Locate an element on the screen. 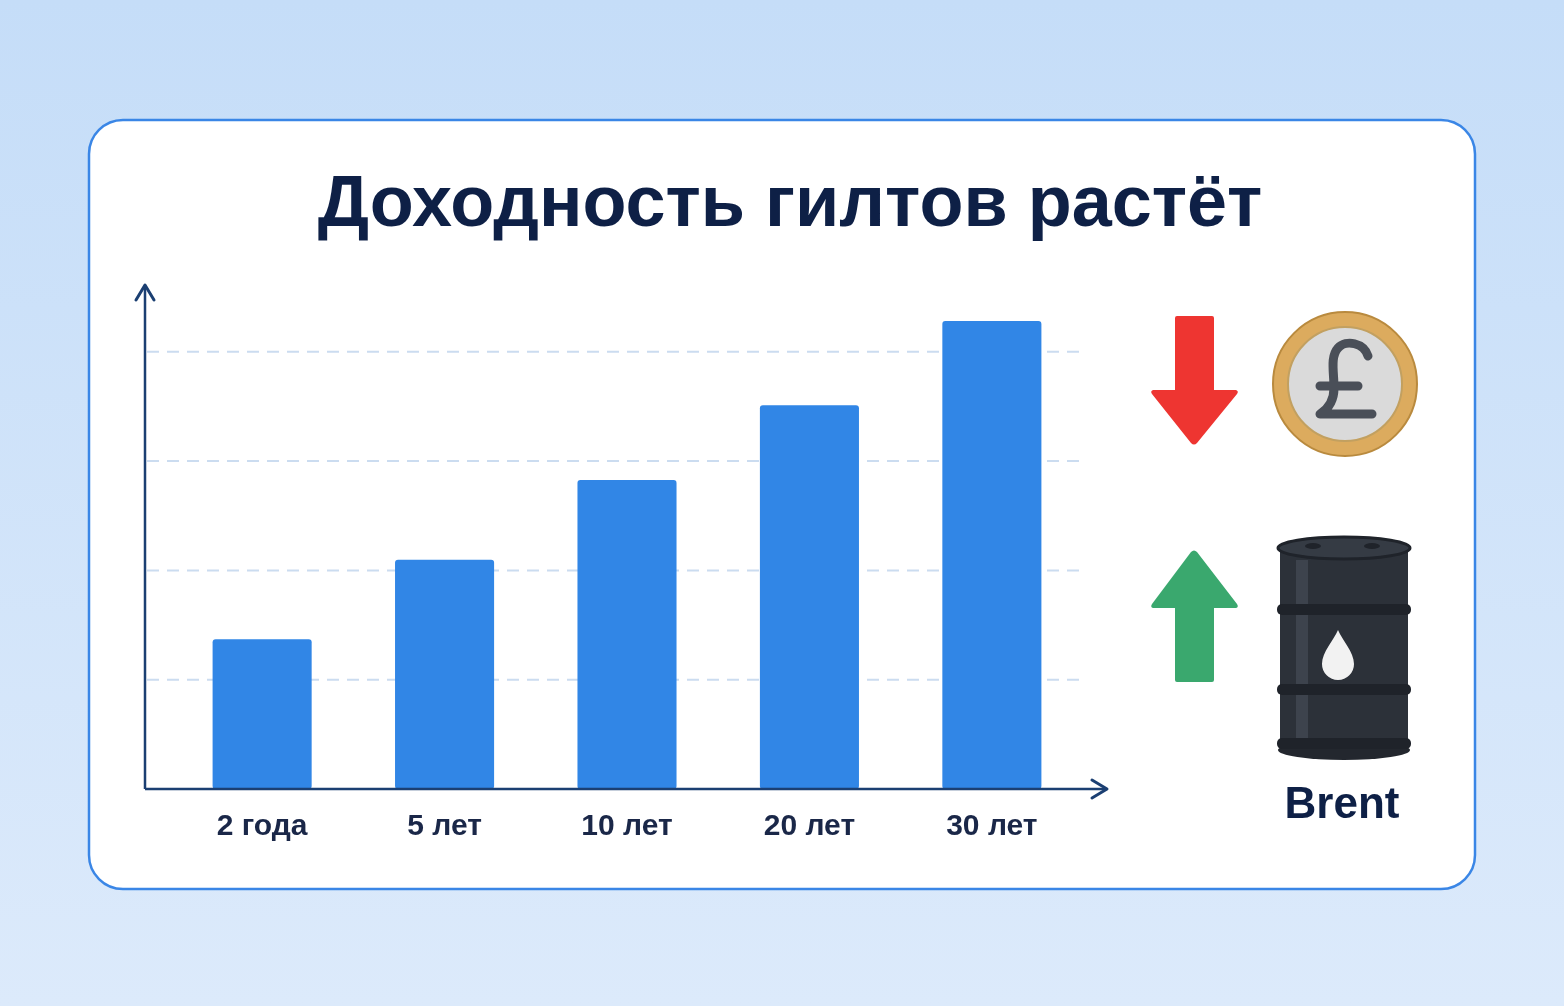  text: Brent is located at coordinates (1342, 802).